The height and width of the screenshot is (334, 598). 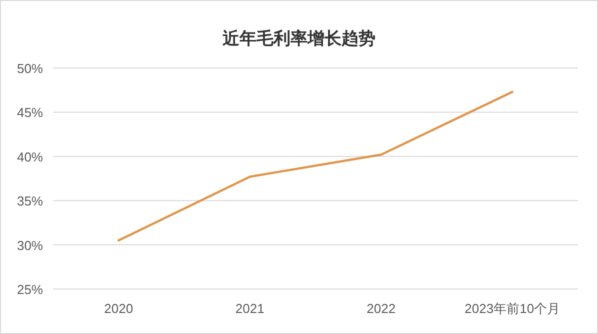 What do you see at coordinates (30, 68) in the screenshot?
I see `y-tick-label: 50%` at bounding box center [30, 68].